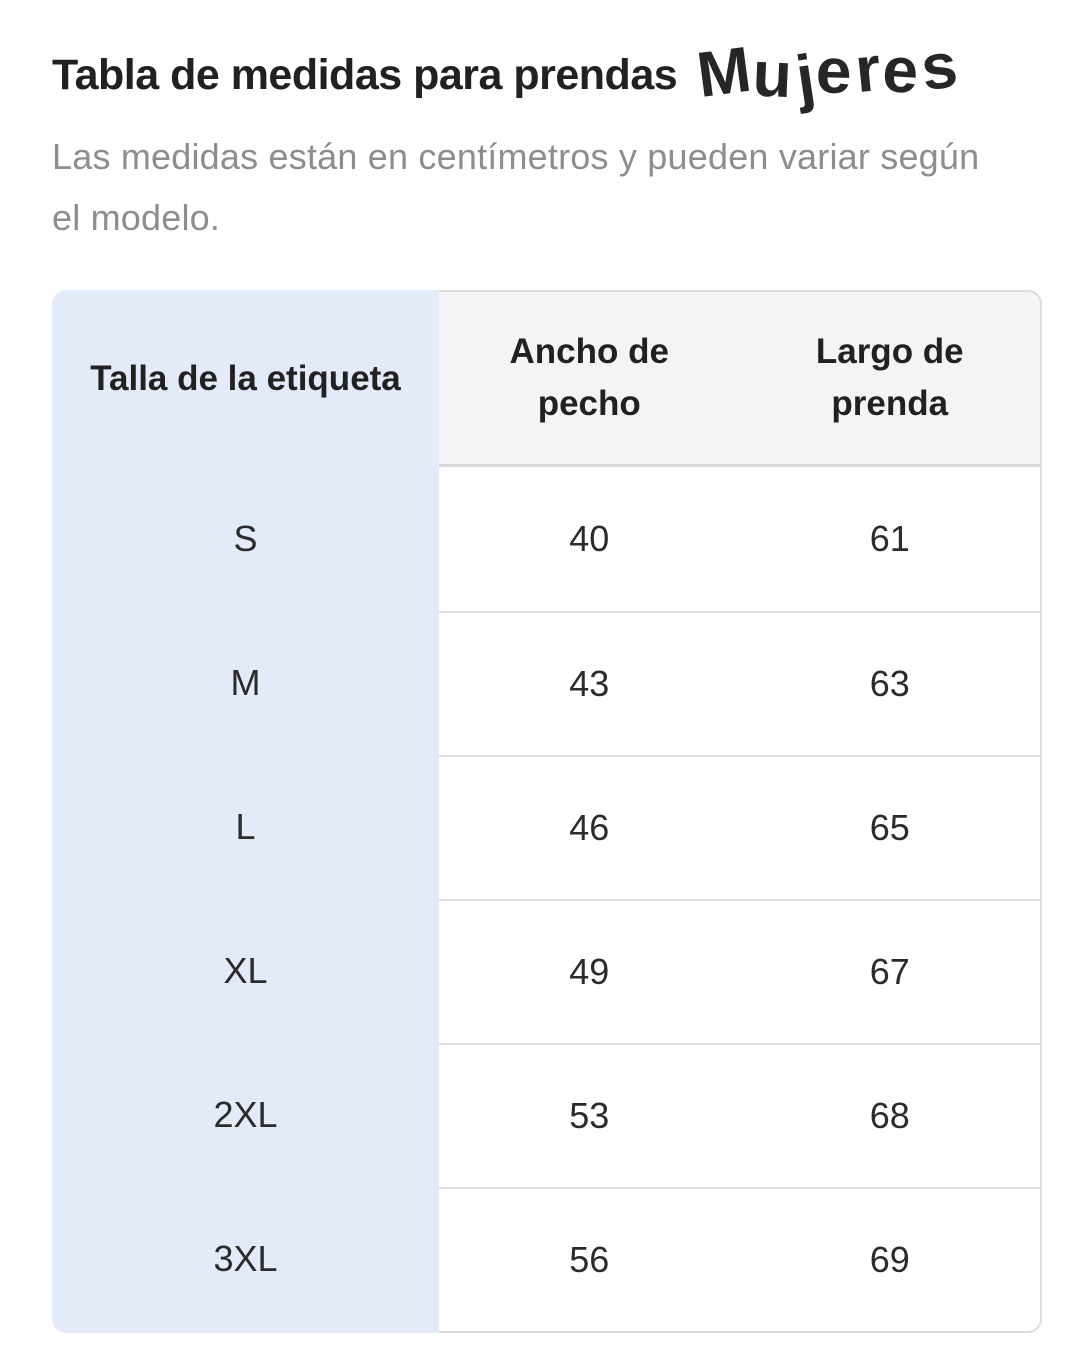 The height and width of the screenshot is (1350, 1080). What do you see at coordinates (739, 971) in the screenshot?
I see `table-row: 49 67` at bounding box center [739, 971].